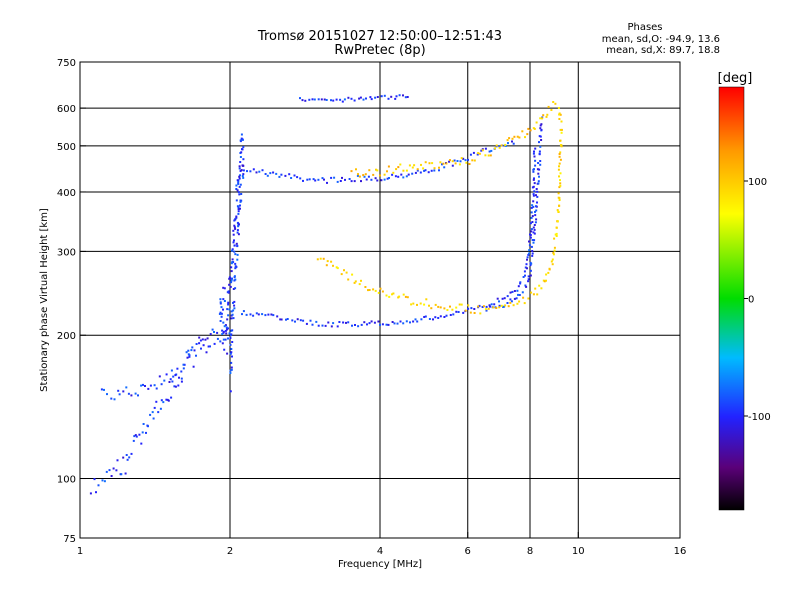  I want to click on y-tick-label: 500, so click(66, 147).